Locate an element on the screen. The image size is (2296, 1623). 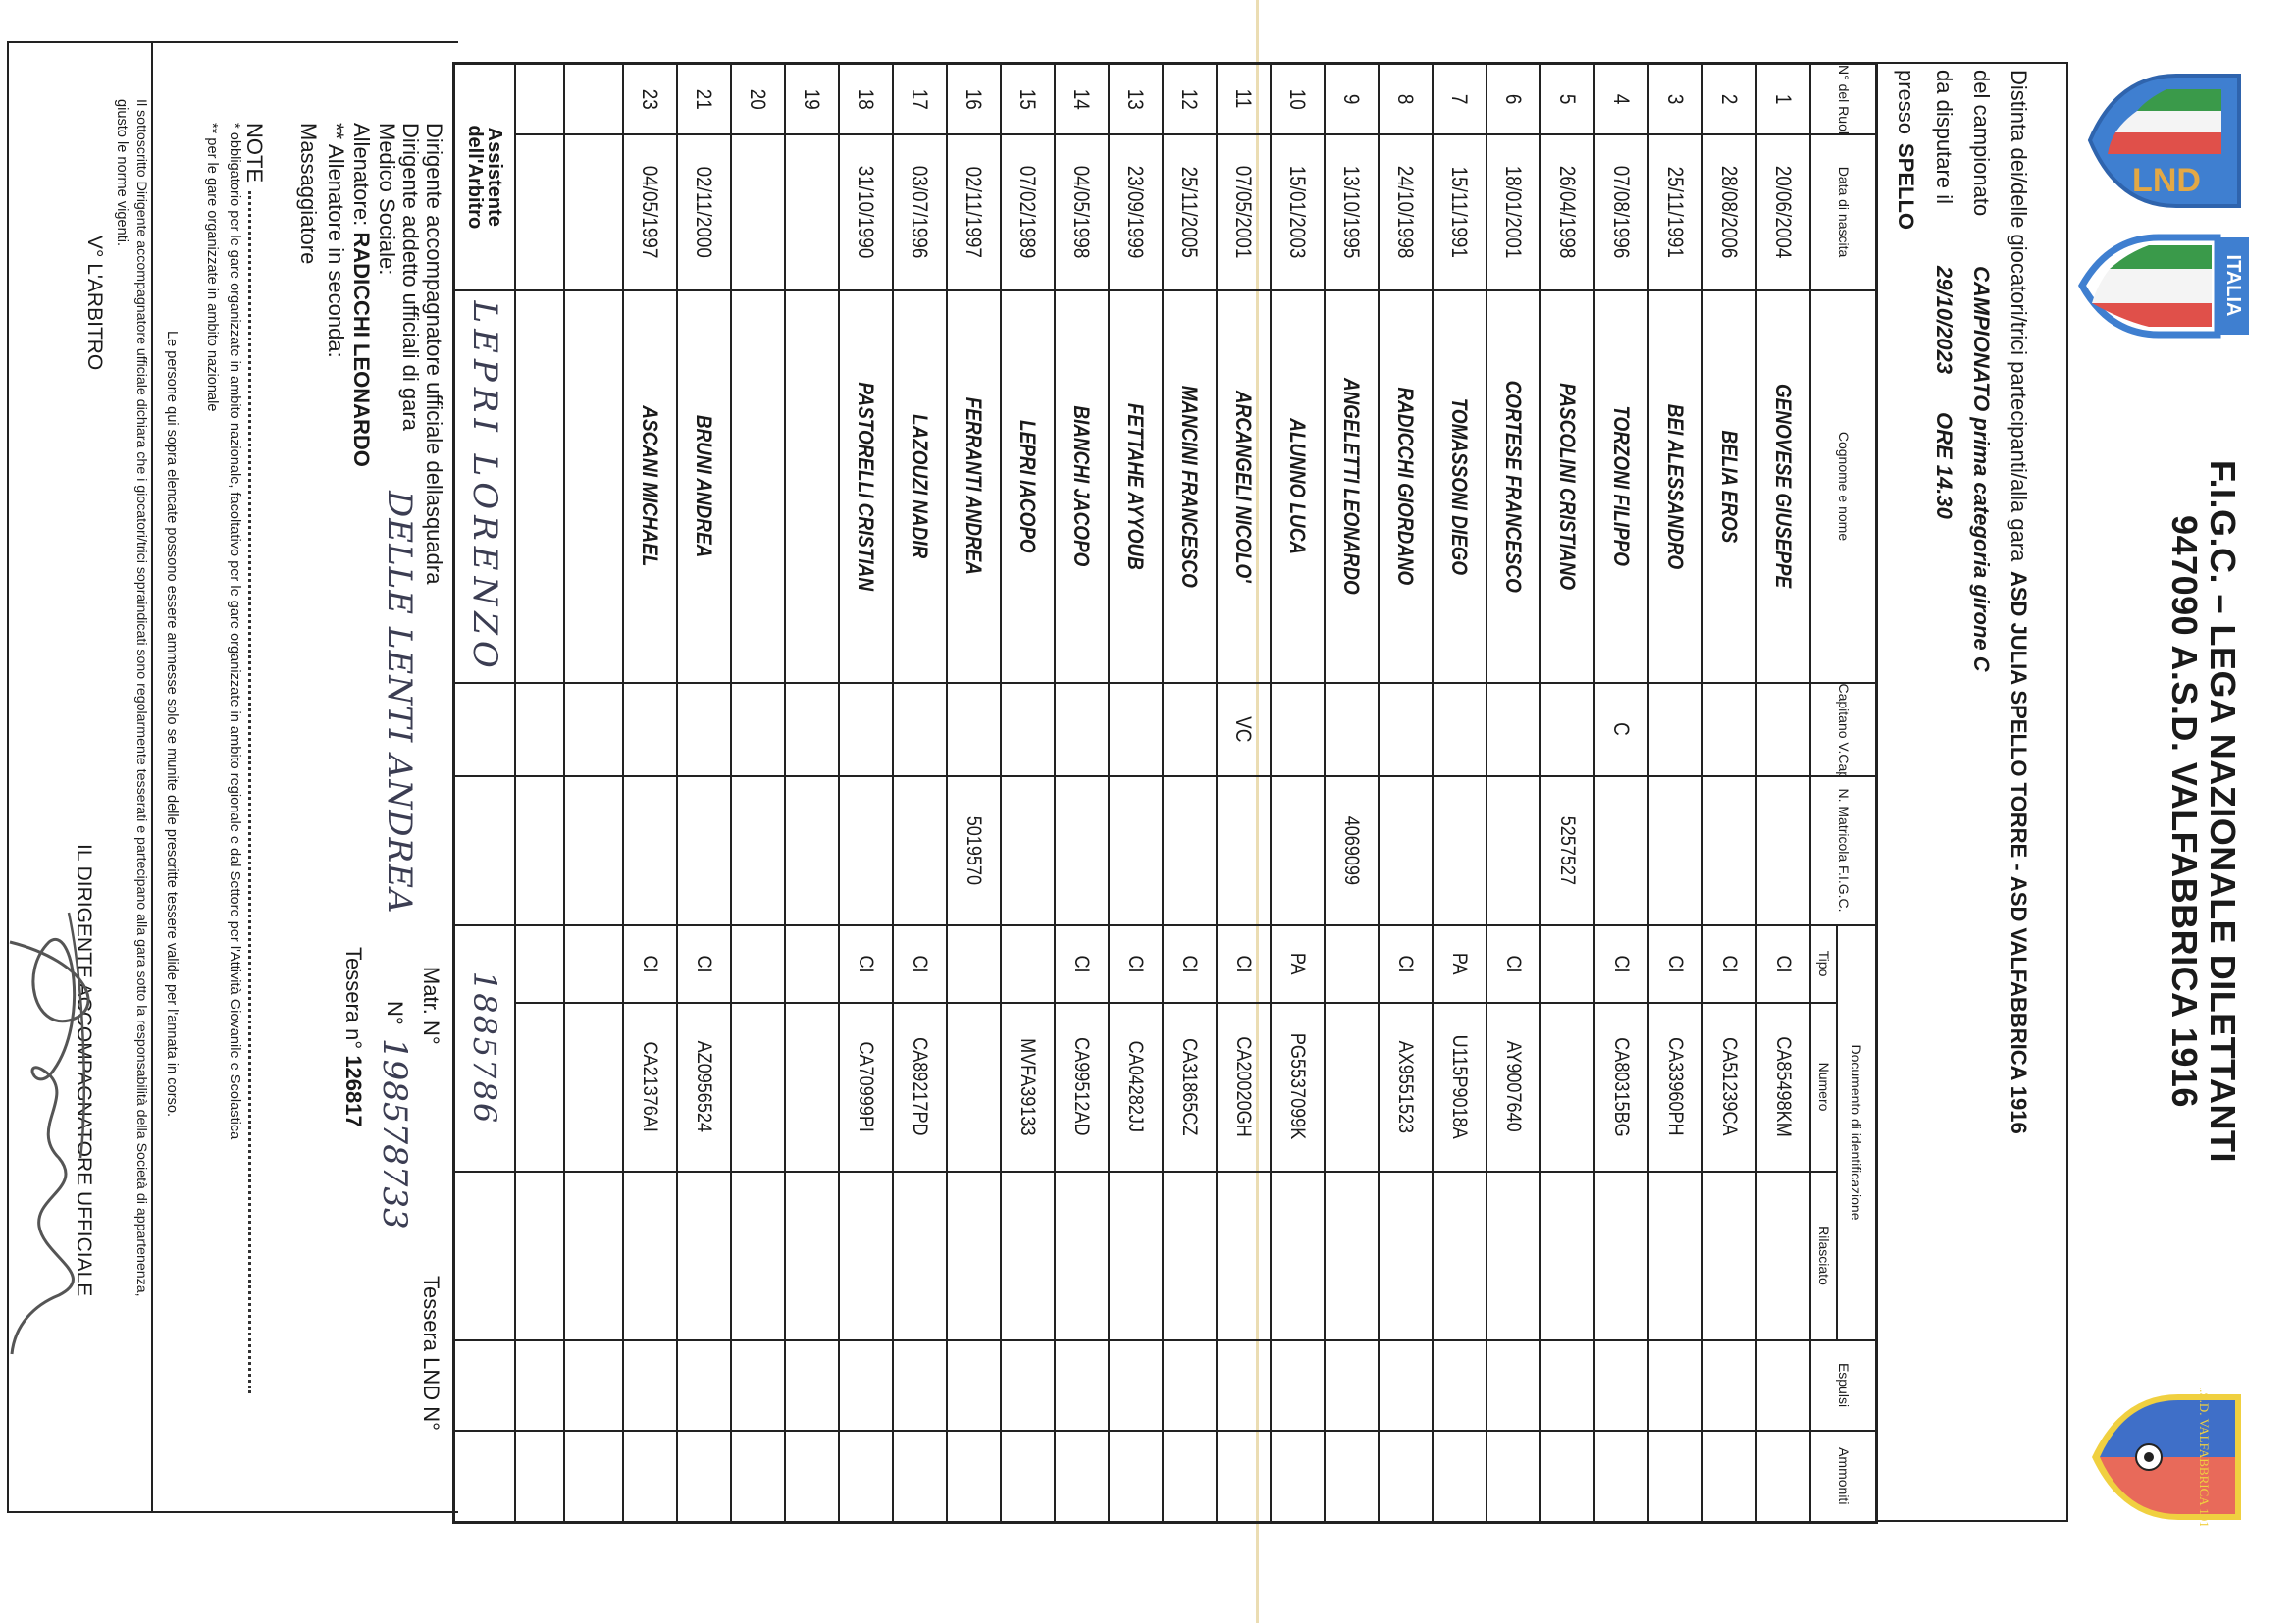
document-subtitle: 947090 A.S.D. VALFABBRICA 1916 is located at coordinates (2185, 811).